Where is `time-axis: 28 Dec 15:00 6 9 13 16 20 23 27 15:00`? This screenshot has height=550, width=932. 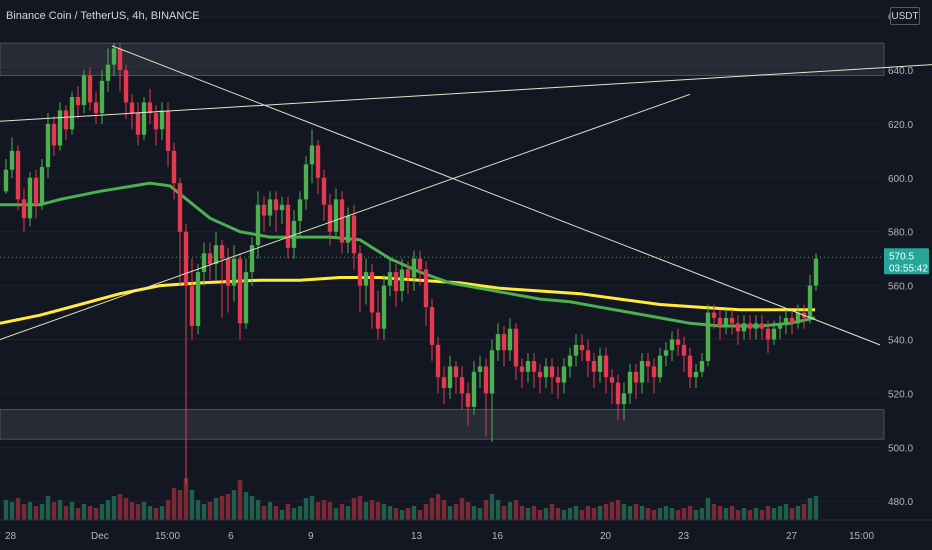 time-axis: 28 Dec 15:00 6 9 13 16 20 23 27 15:00 is located at coordinates (466, 530).